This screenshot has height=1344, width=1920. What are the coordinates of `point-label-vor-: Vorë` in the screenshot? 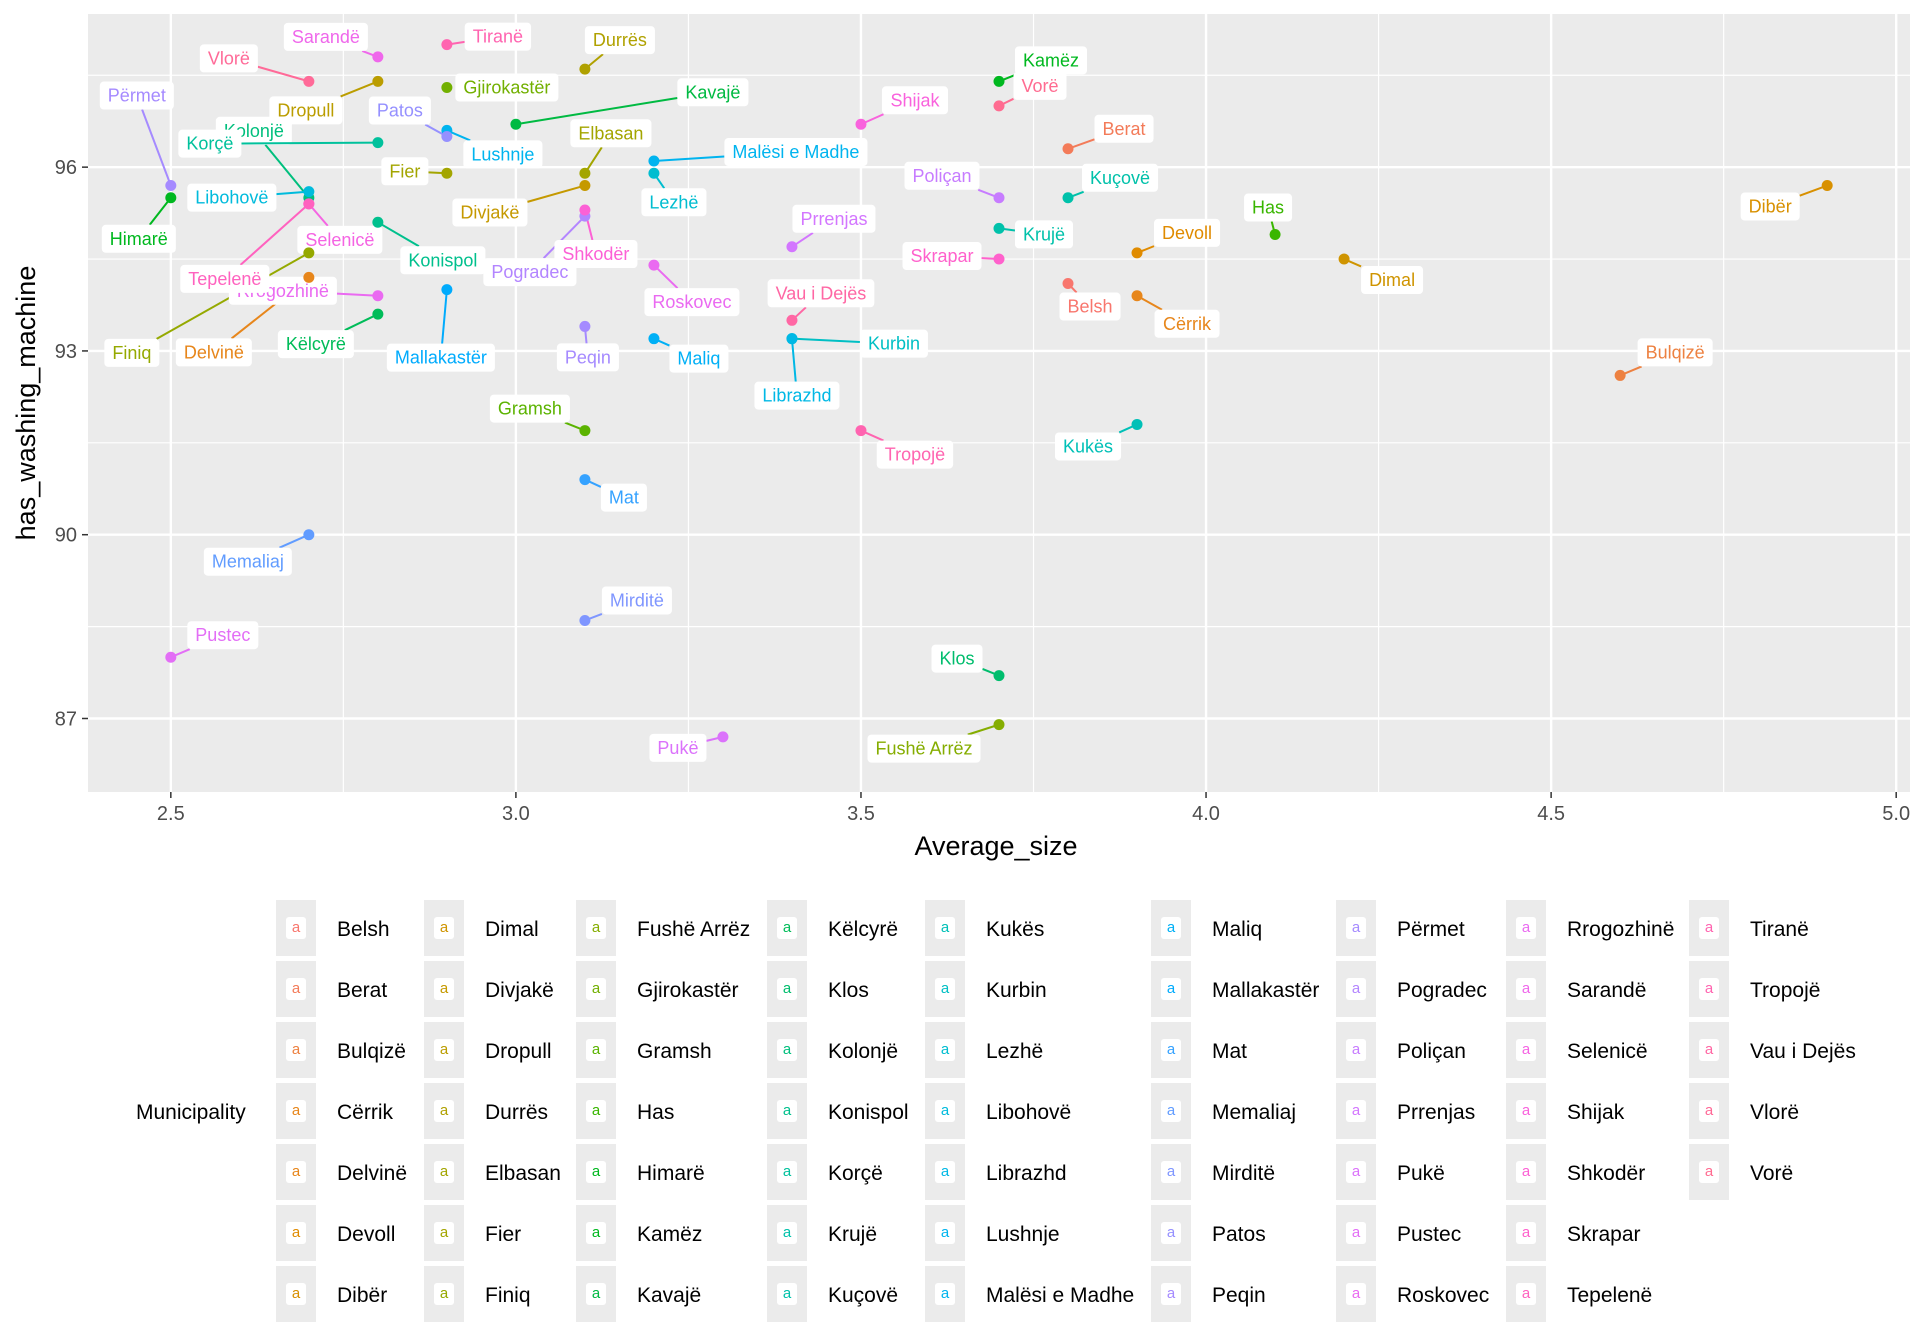 It's located at (1040, 85).